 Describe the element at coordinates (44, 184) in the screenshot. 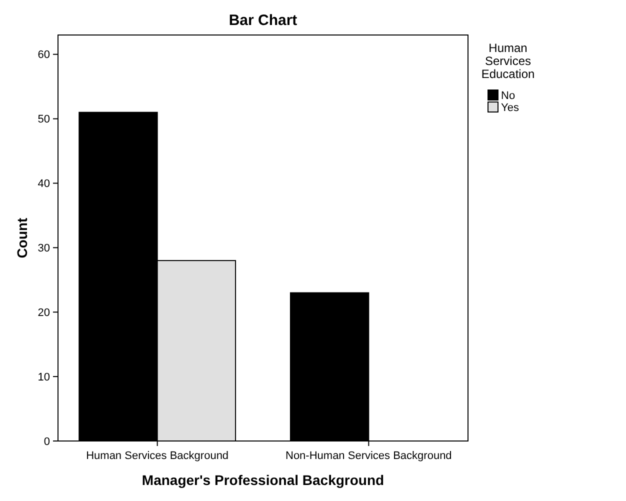

I see `y-tick-label: 40` at that location.